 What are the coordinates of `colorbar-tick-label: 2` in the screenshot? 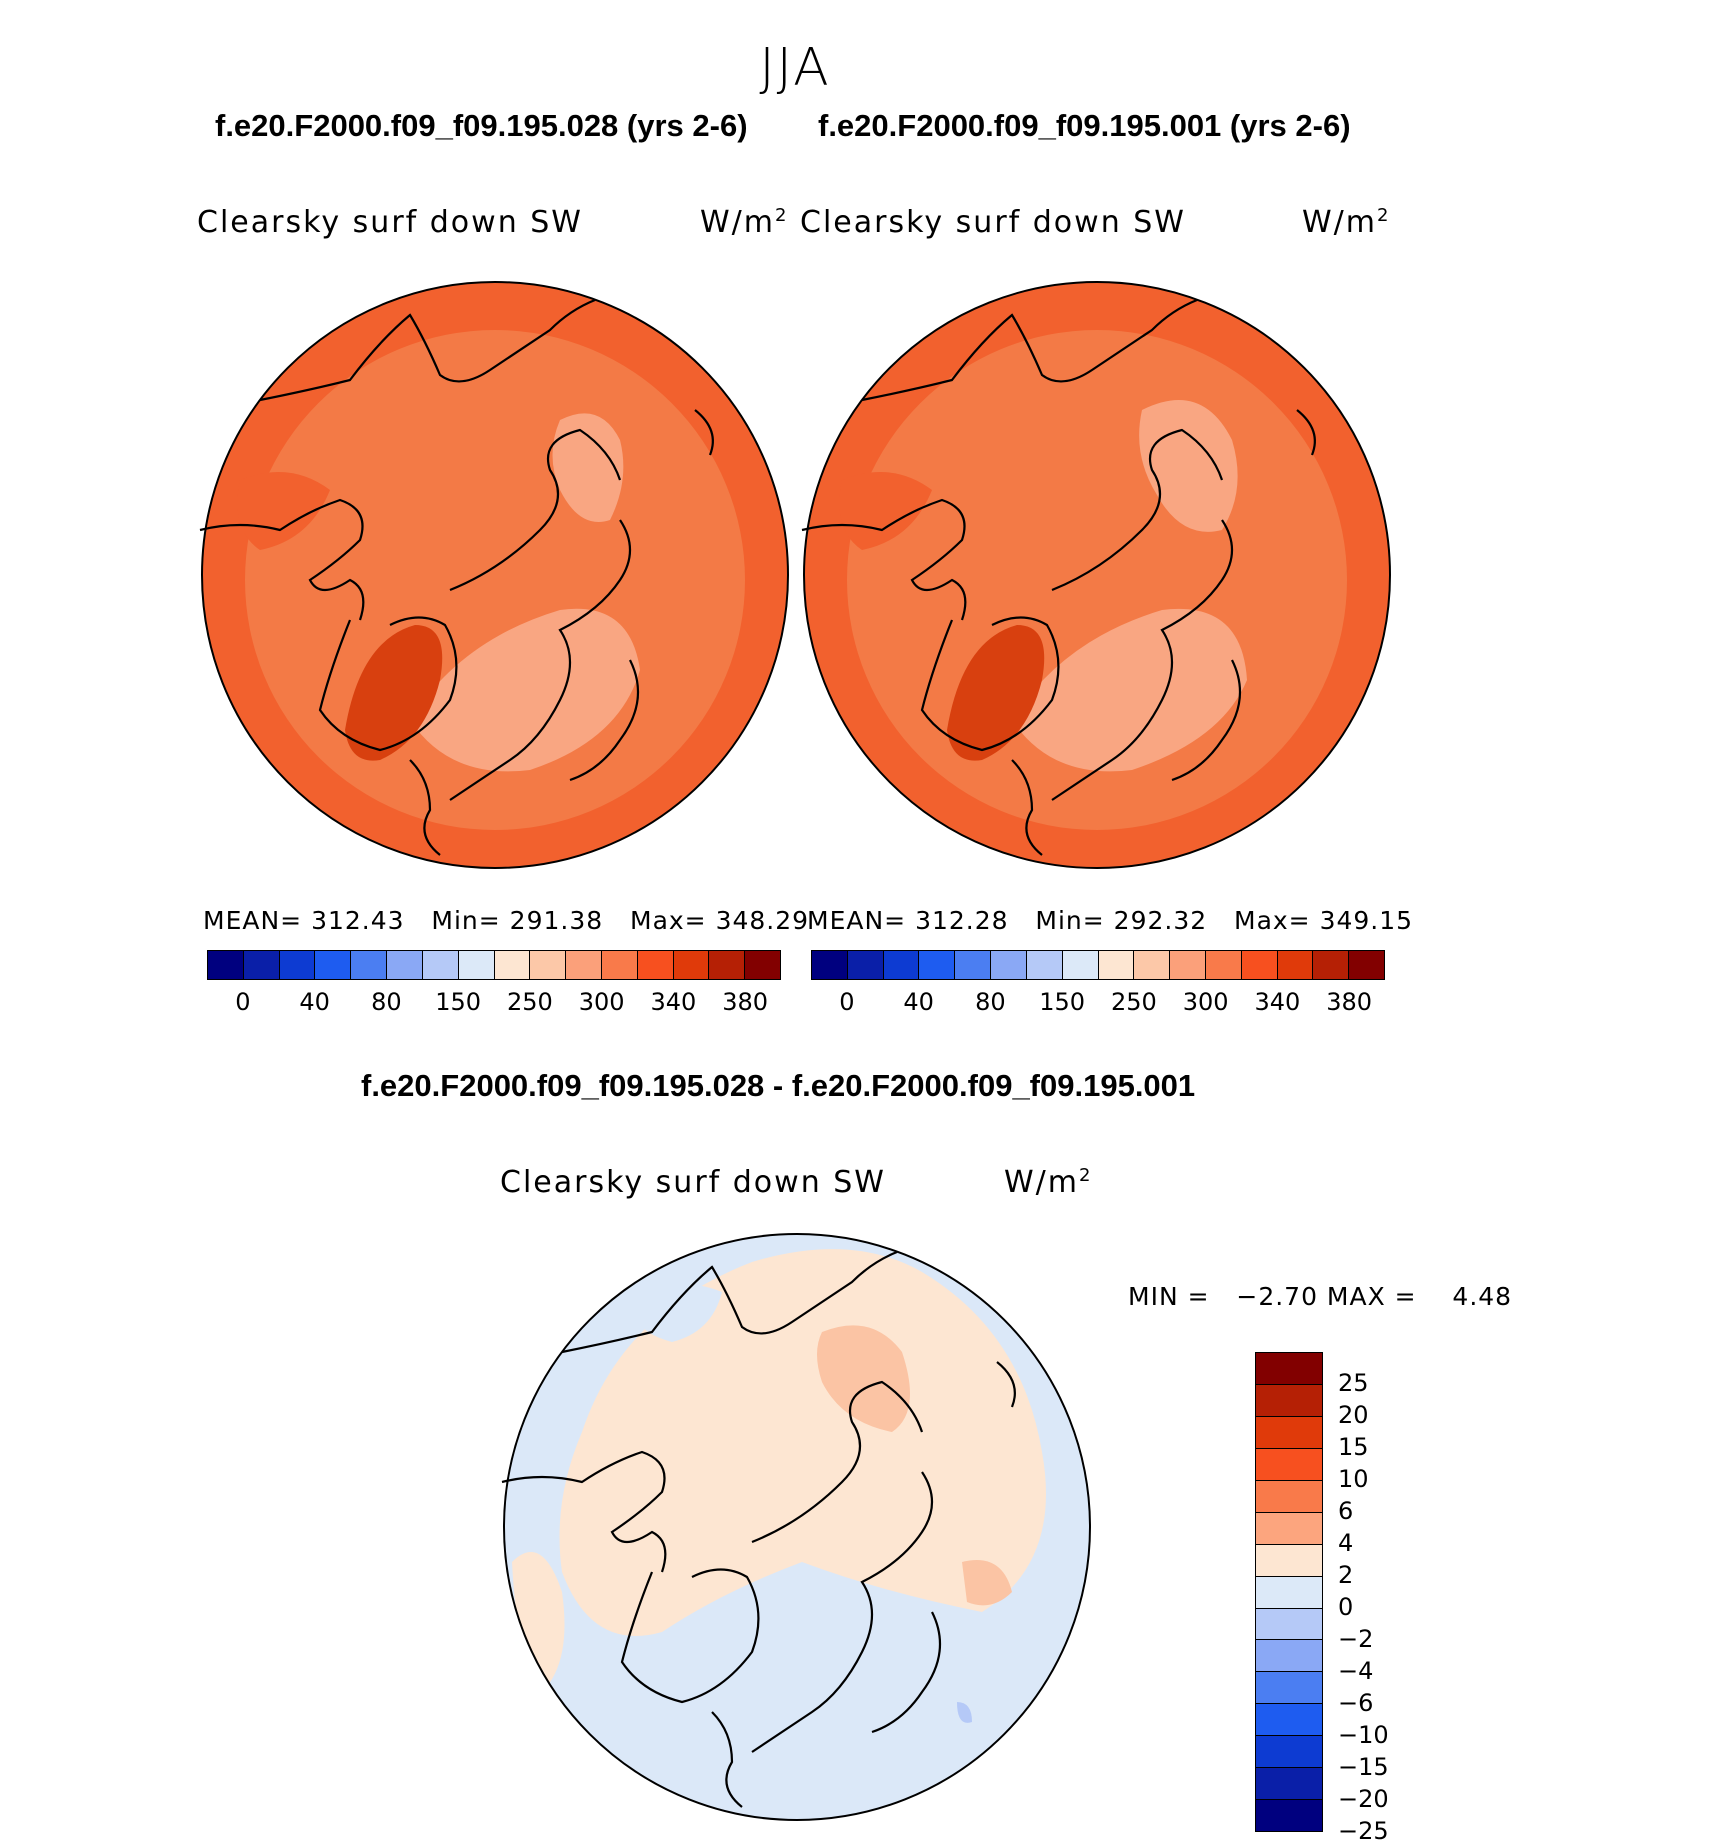 It's located at (1346, 1575).